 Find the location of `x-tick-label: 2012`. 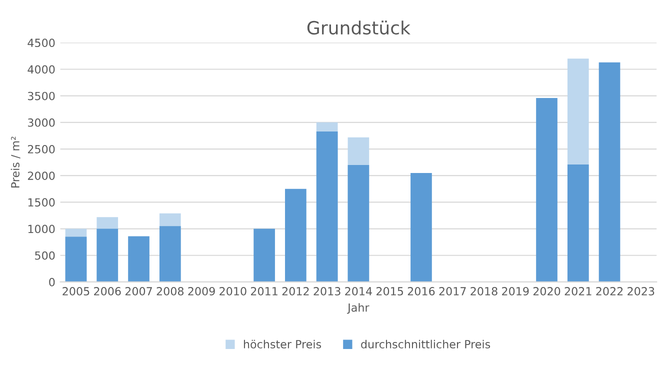

x-tick-label: 2012 is located at coordinates (295, 291).